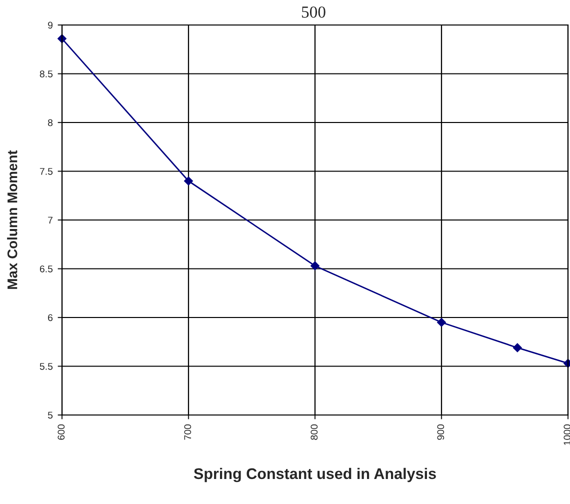 The height and width of the screenshot is (504, 570). I want to click on y-tick-label: 6.5, so click(46, 268).